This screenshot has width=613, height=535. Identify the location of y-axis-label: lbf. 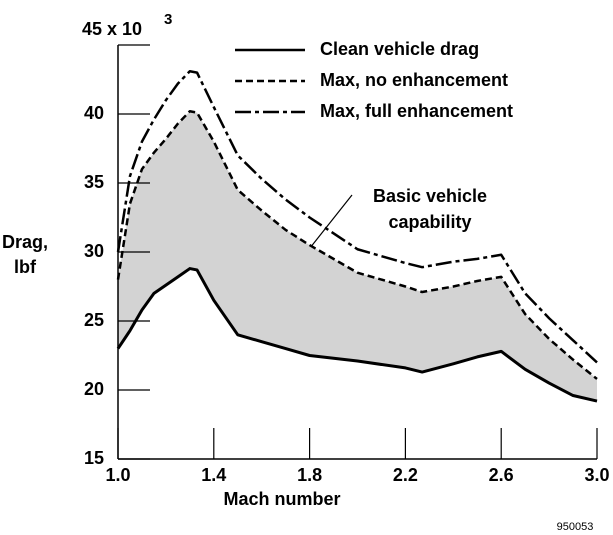
(25, 267).